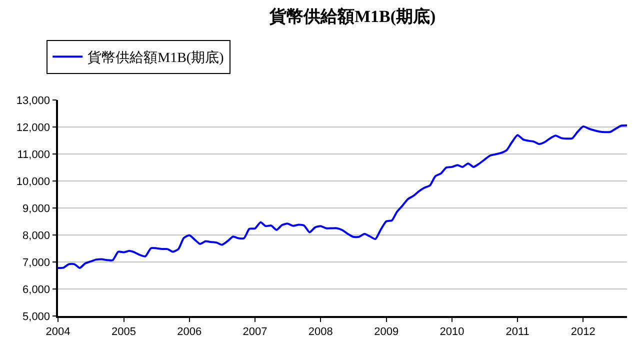  What do you see at coordinates (124, 332) in the screenshot?
I see `x-tick-label: 2005` at bounding box center [124, 332].